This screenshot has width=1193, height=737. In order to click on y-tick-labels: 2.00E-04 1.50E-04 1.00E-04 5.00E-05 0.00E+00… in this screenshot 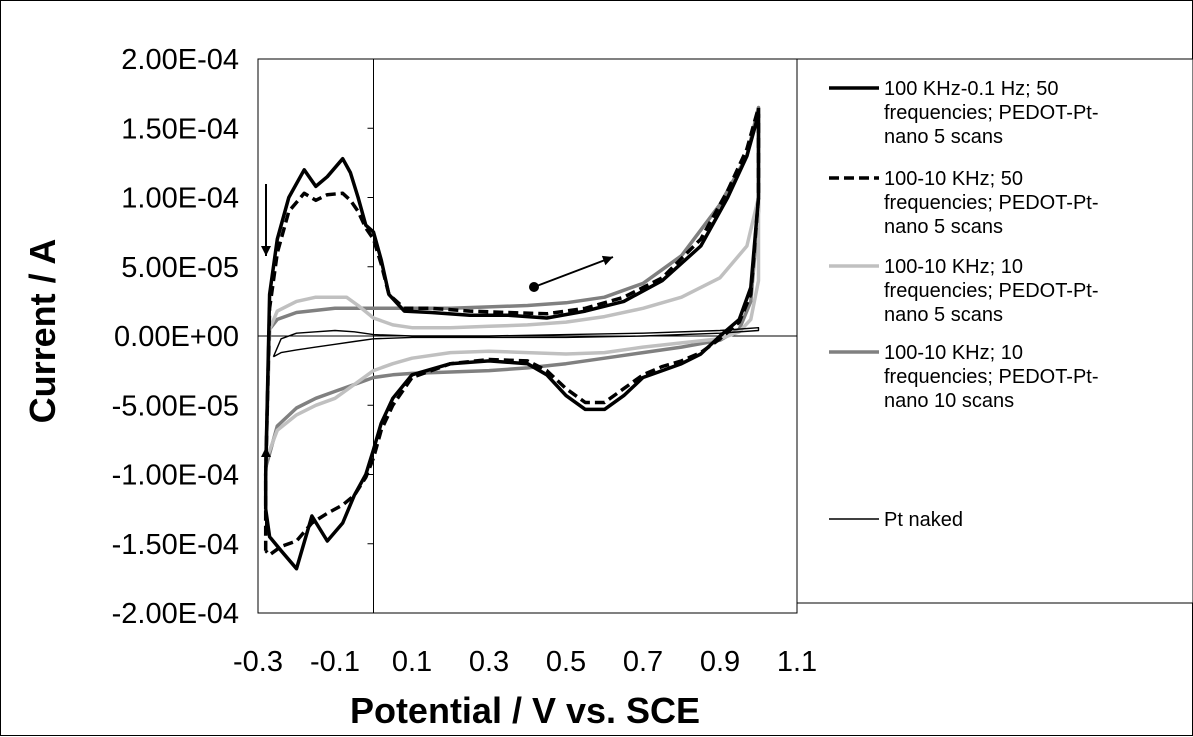, I will do `click(175, 337)`.